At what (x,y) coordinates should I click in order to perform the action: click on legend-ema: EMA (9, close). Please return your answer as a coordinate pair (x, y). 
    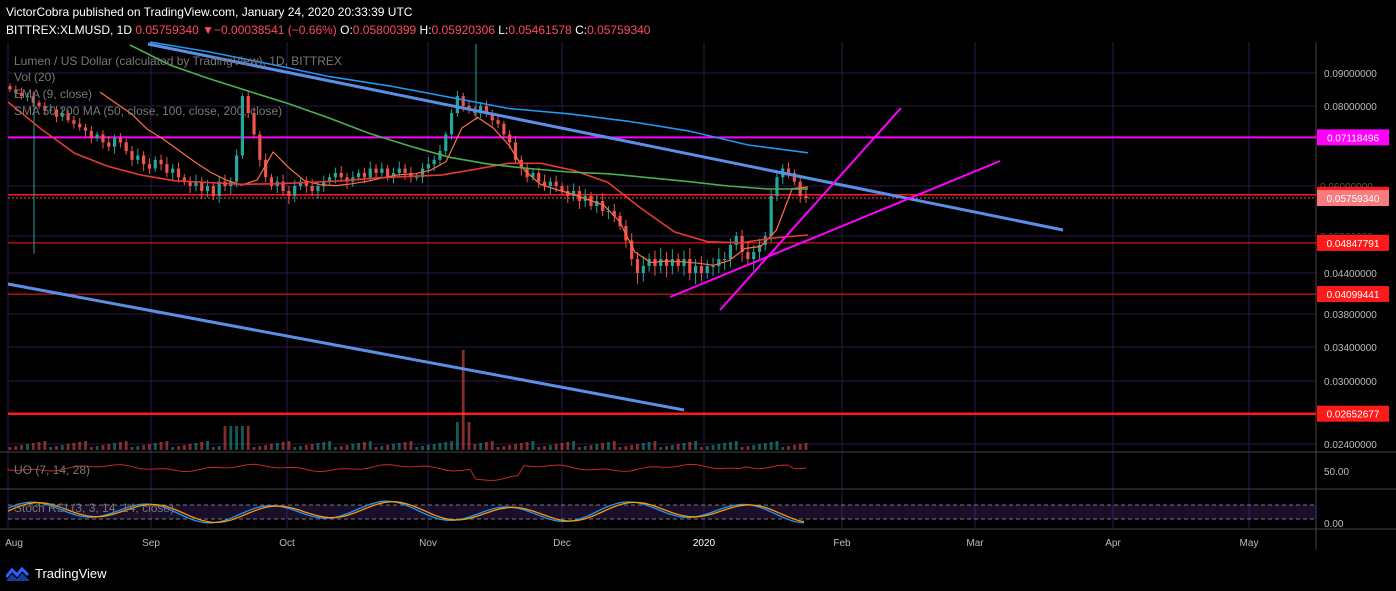
    Looking at the image, I should click on (53, 94).